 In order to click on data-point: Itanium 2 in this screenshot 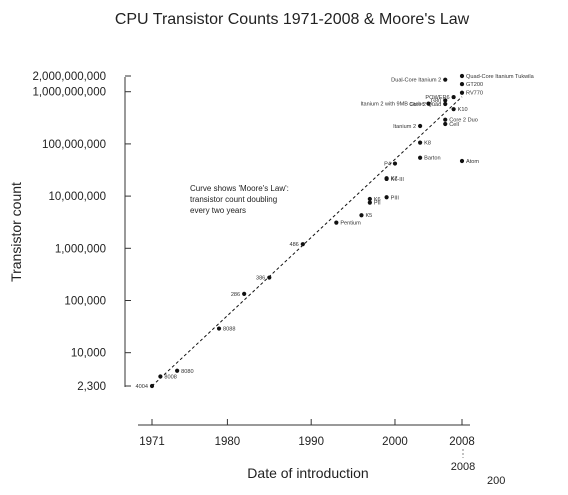, I will do `click(408, 126)`.